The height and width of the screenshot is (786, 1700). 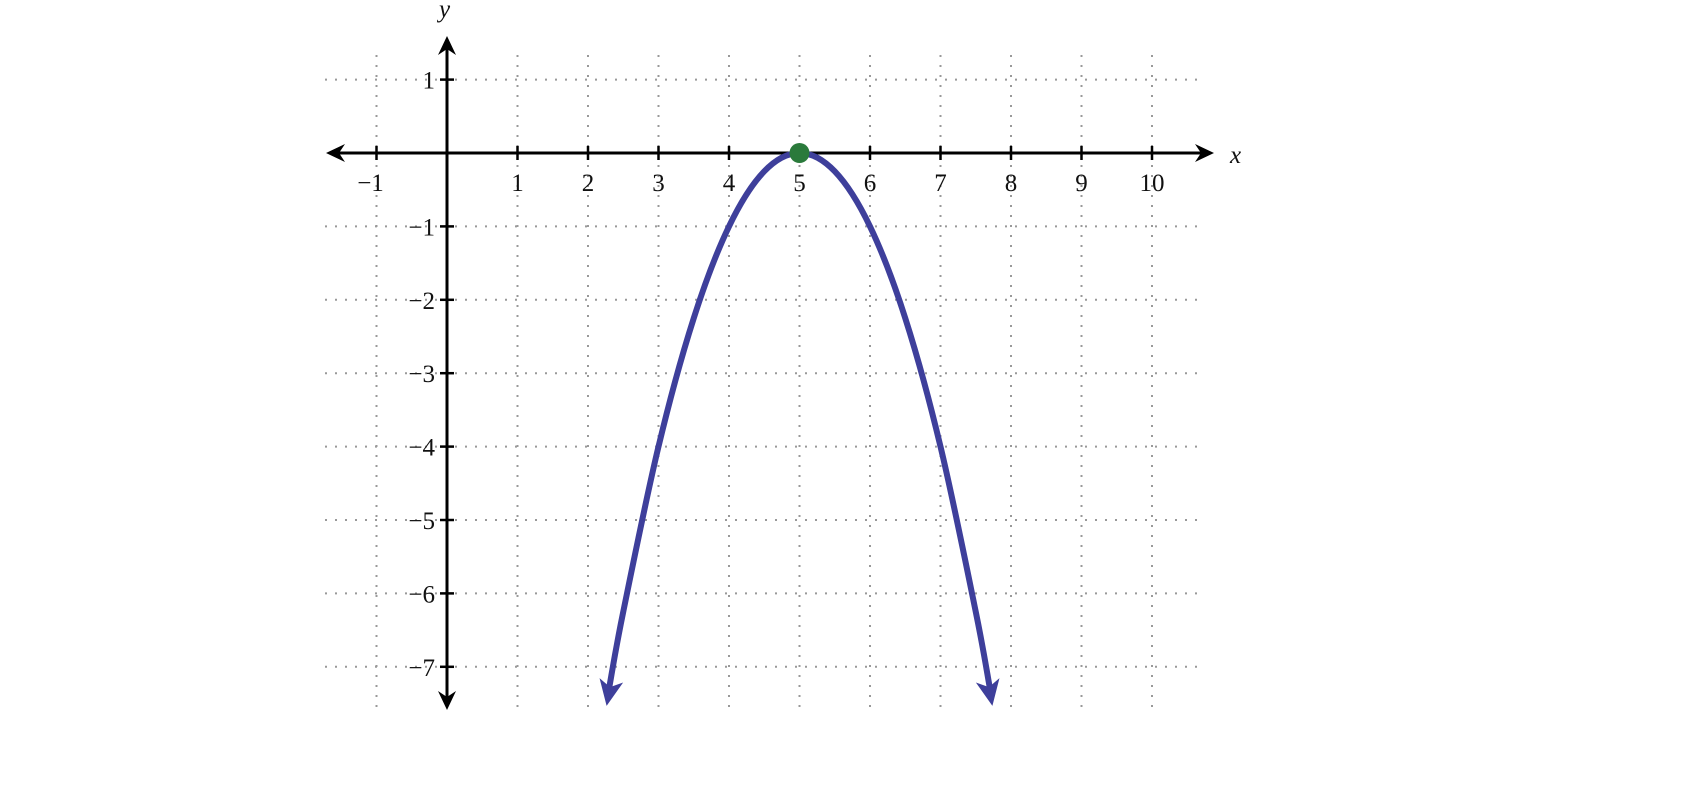 I want to click on x-tick-label: 8, so click(x=1011, y=183).